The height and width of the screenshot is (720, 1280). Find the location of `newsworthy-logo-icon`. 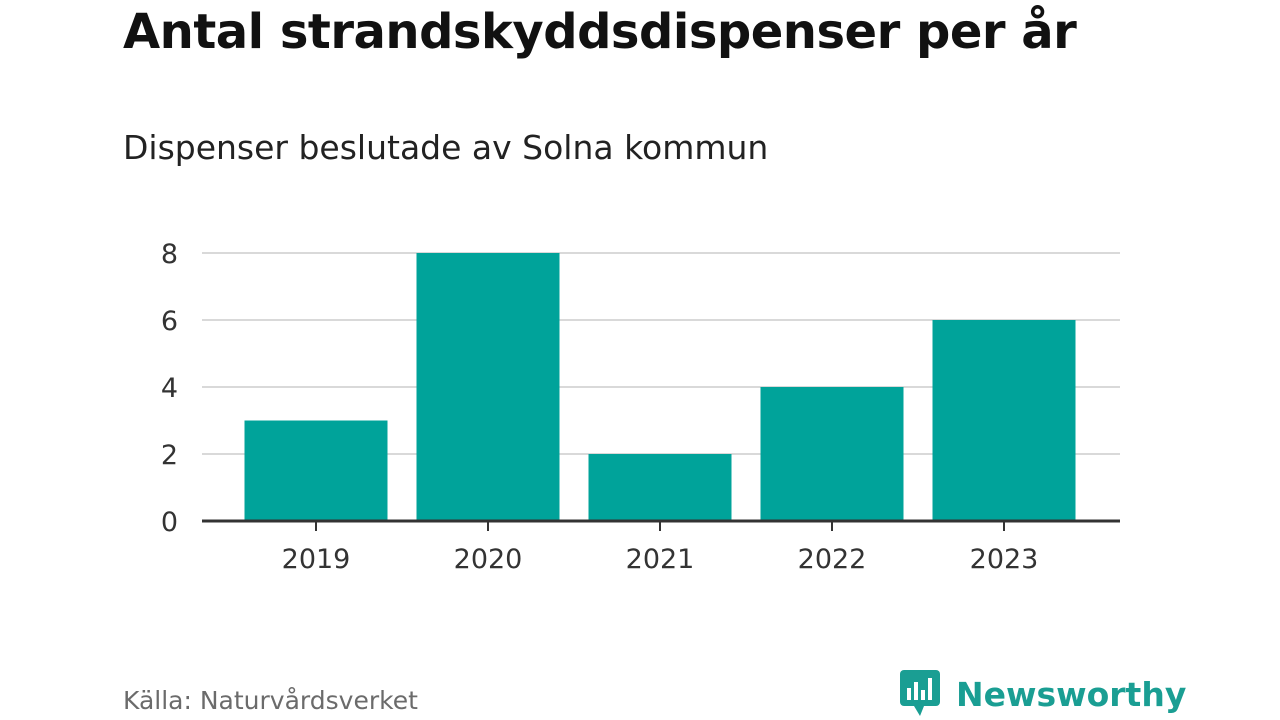

newsworthy-logo-icon is located at coordinates (920, 693).